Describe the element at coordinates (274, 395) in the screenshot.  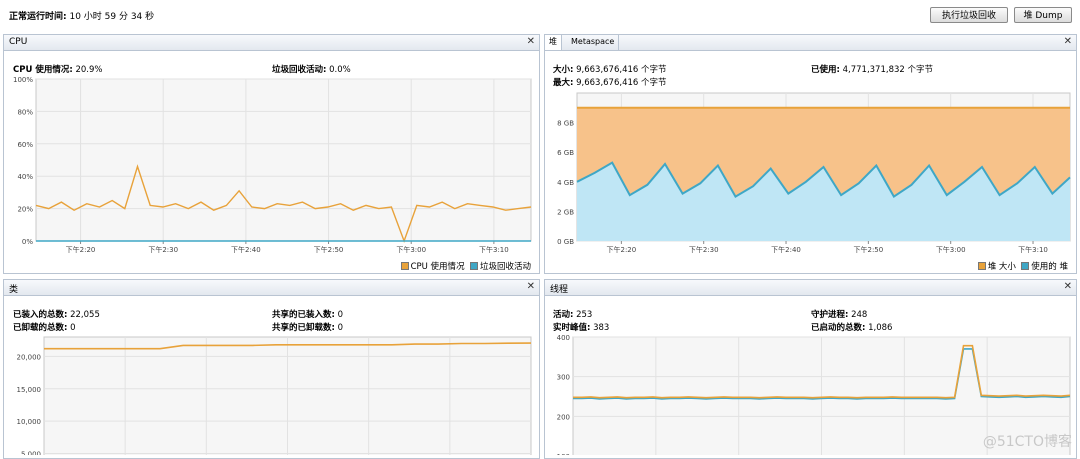
I see `classes-chart: 20,000 15,000 10,000 5,000` at that location.